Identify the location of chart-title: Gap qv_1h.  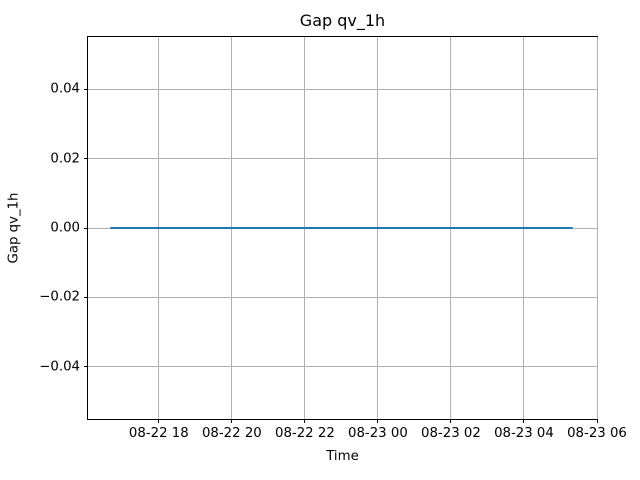
(342, 20).